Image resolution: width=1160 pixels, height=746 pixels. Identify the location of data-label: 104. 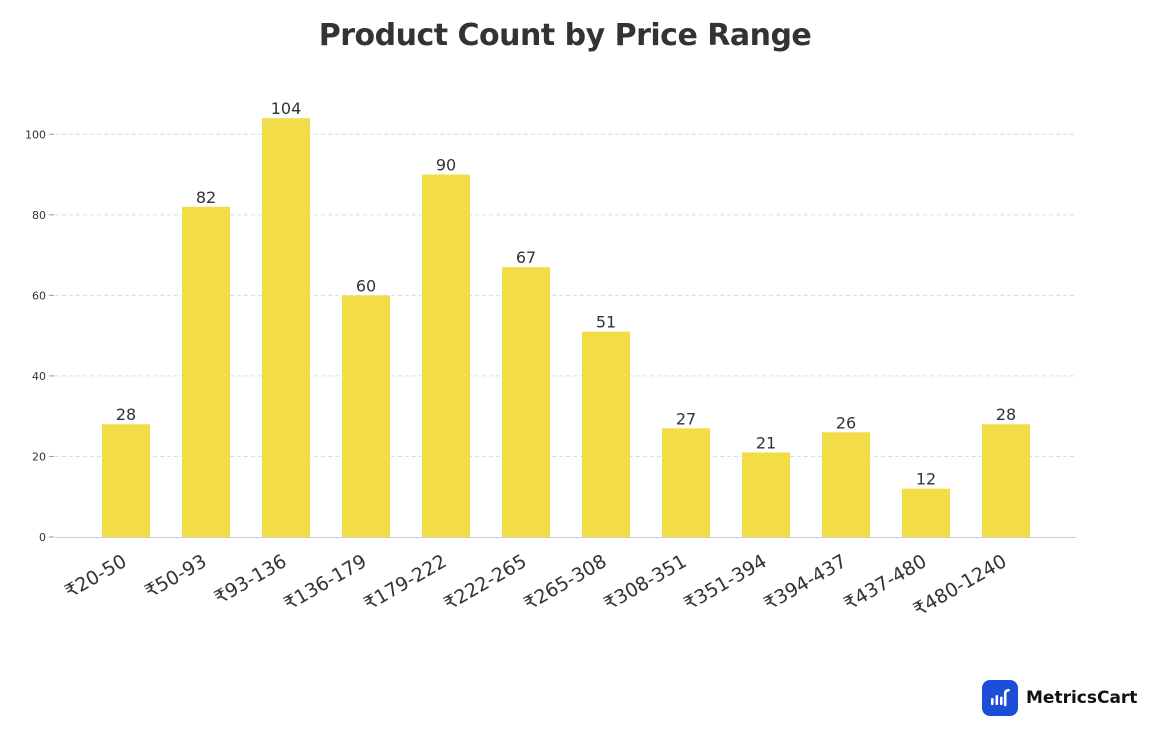
(286, 108).